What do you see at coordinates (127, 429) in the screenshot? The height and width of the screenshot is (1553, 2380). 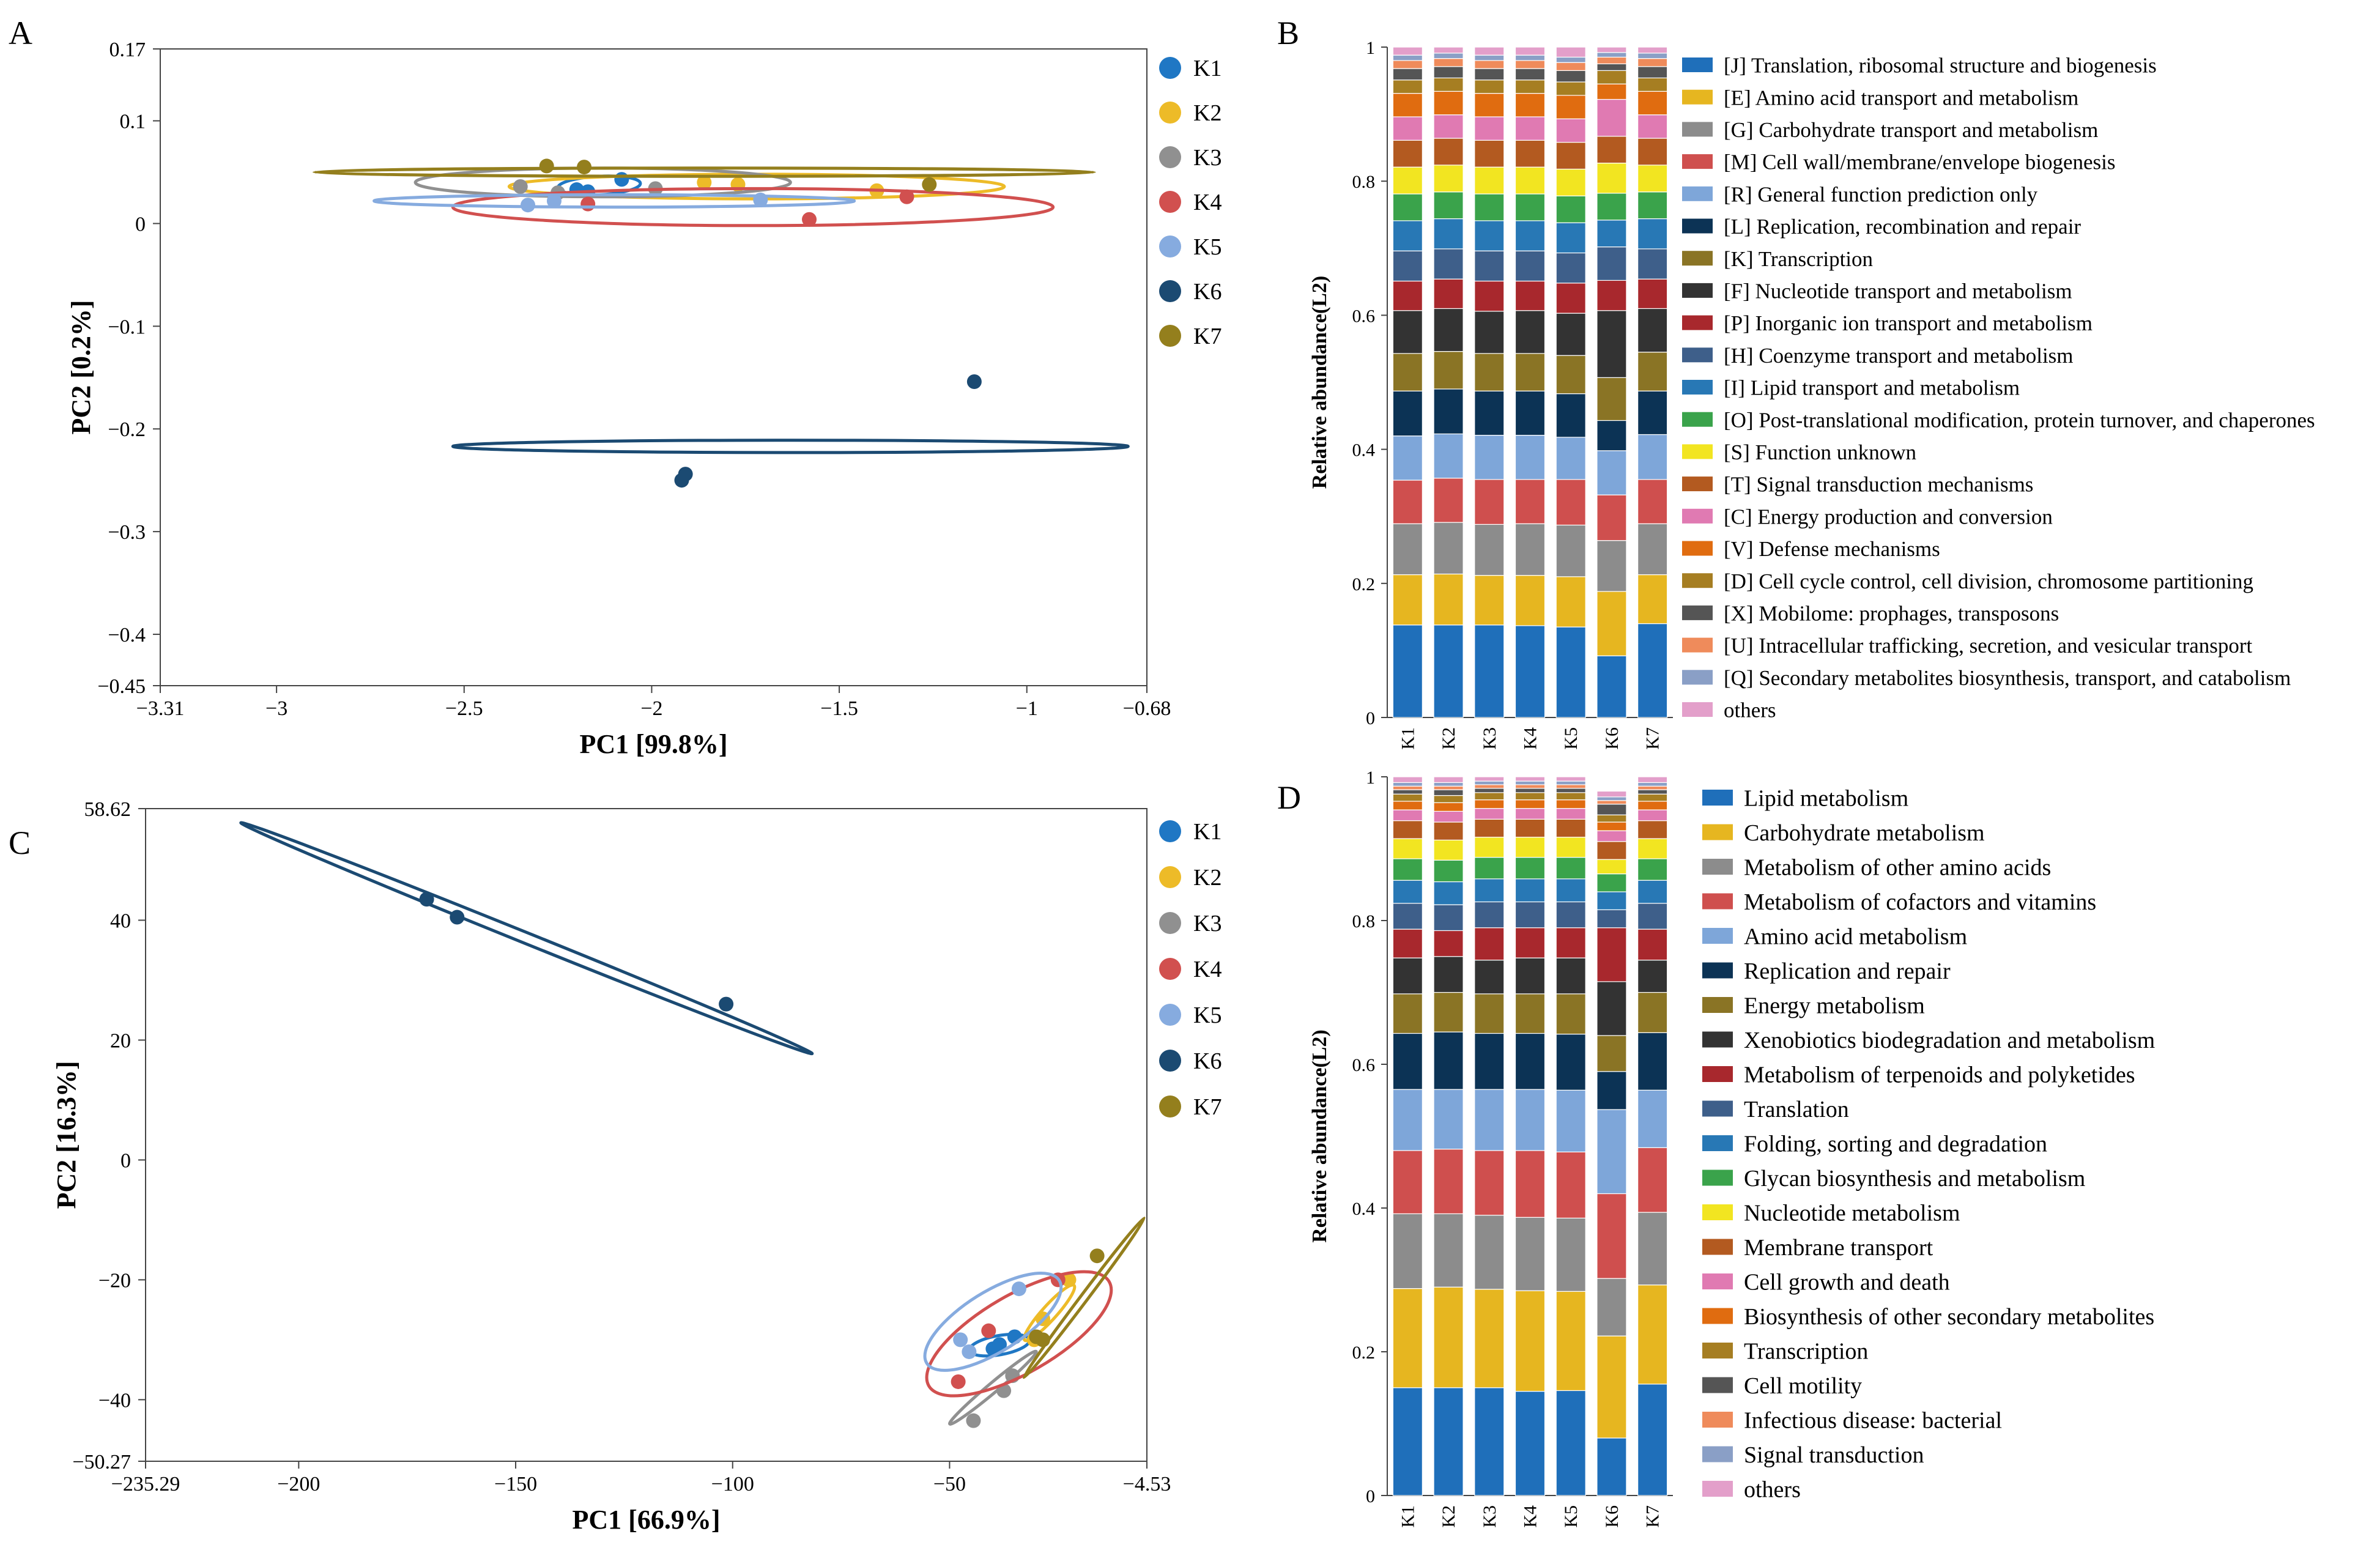 I see `y-tick-label: −0.2` at bounding box center [127, 429].